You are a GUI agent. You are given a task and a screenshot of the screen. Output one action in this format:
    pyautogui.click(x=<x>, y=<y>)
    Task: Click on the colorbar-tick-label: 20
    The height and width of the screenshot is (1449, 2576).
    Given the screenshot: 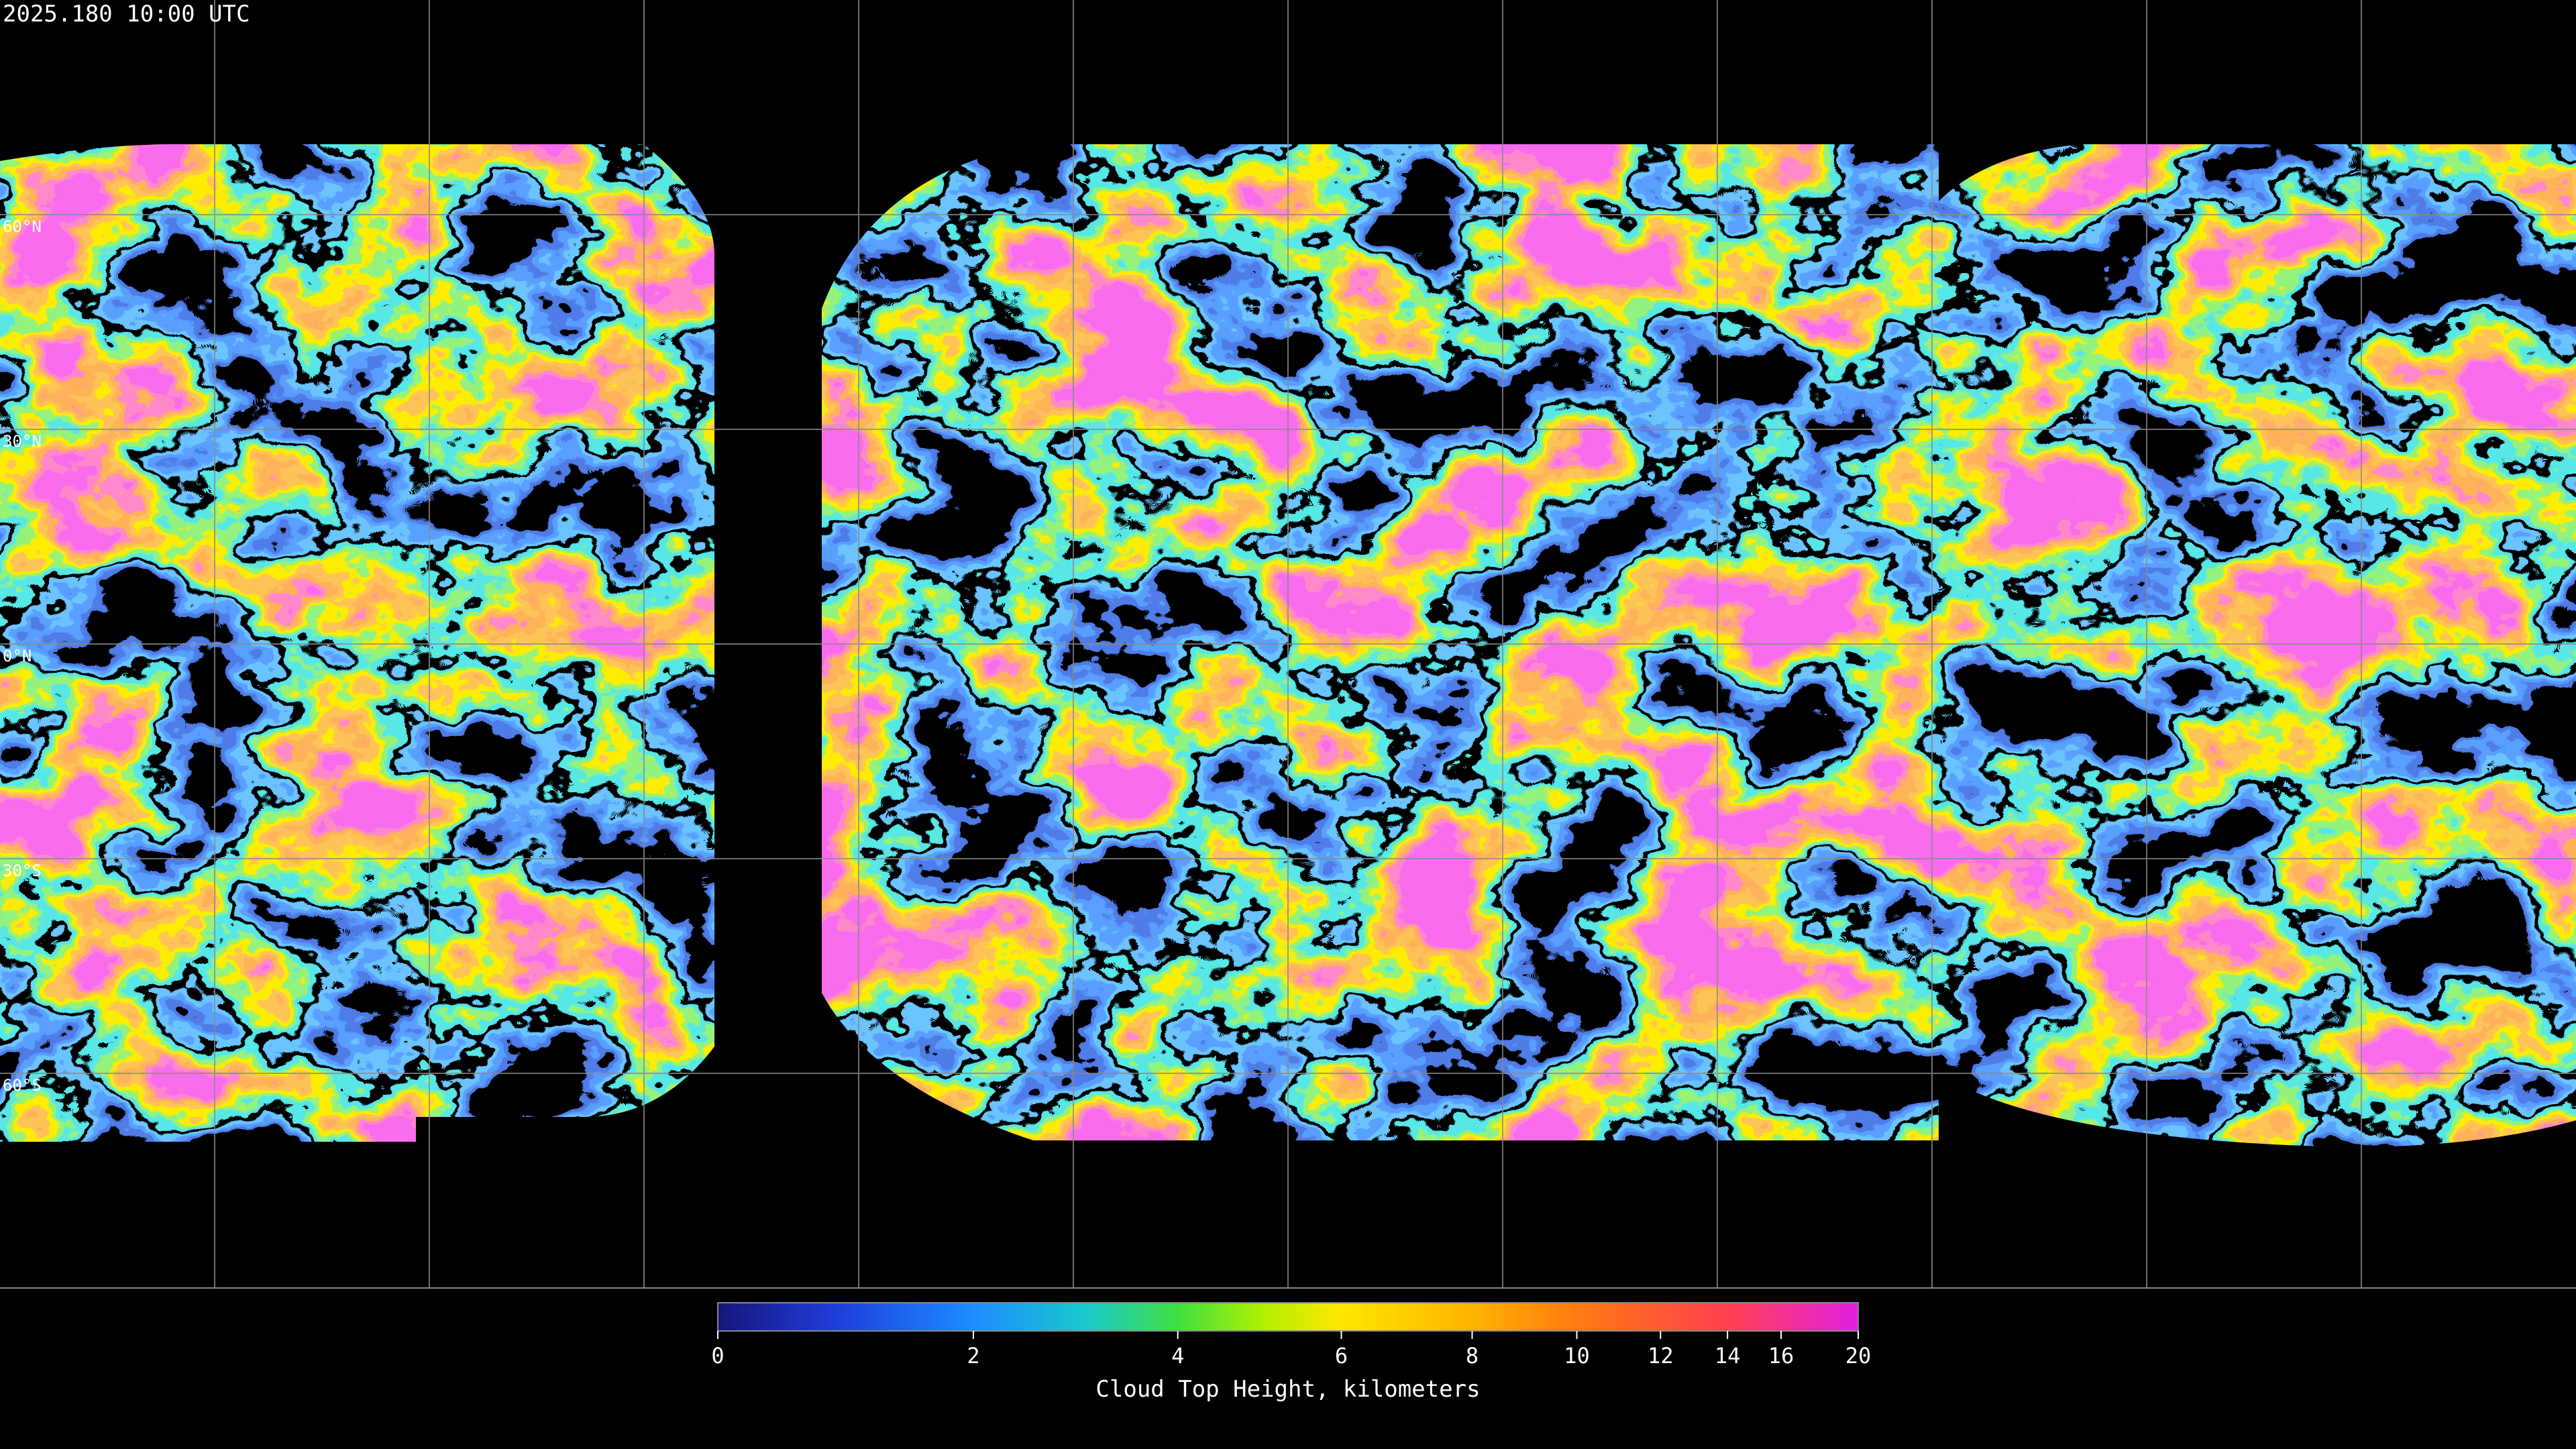 What is the action you would take?
    pyautogui.click(x=1858, y=1355)
    